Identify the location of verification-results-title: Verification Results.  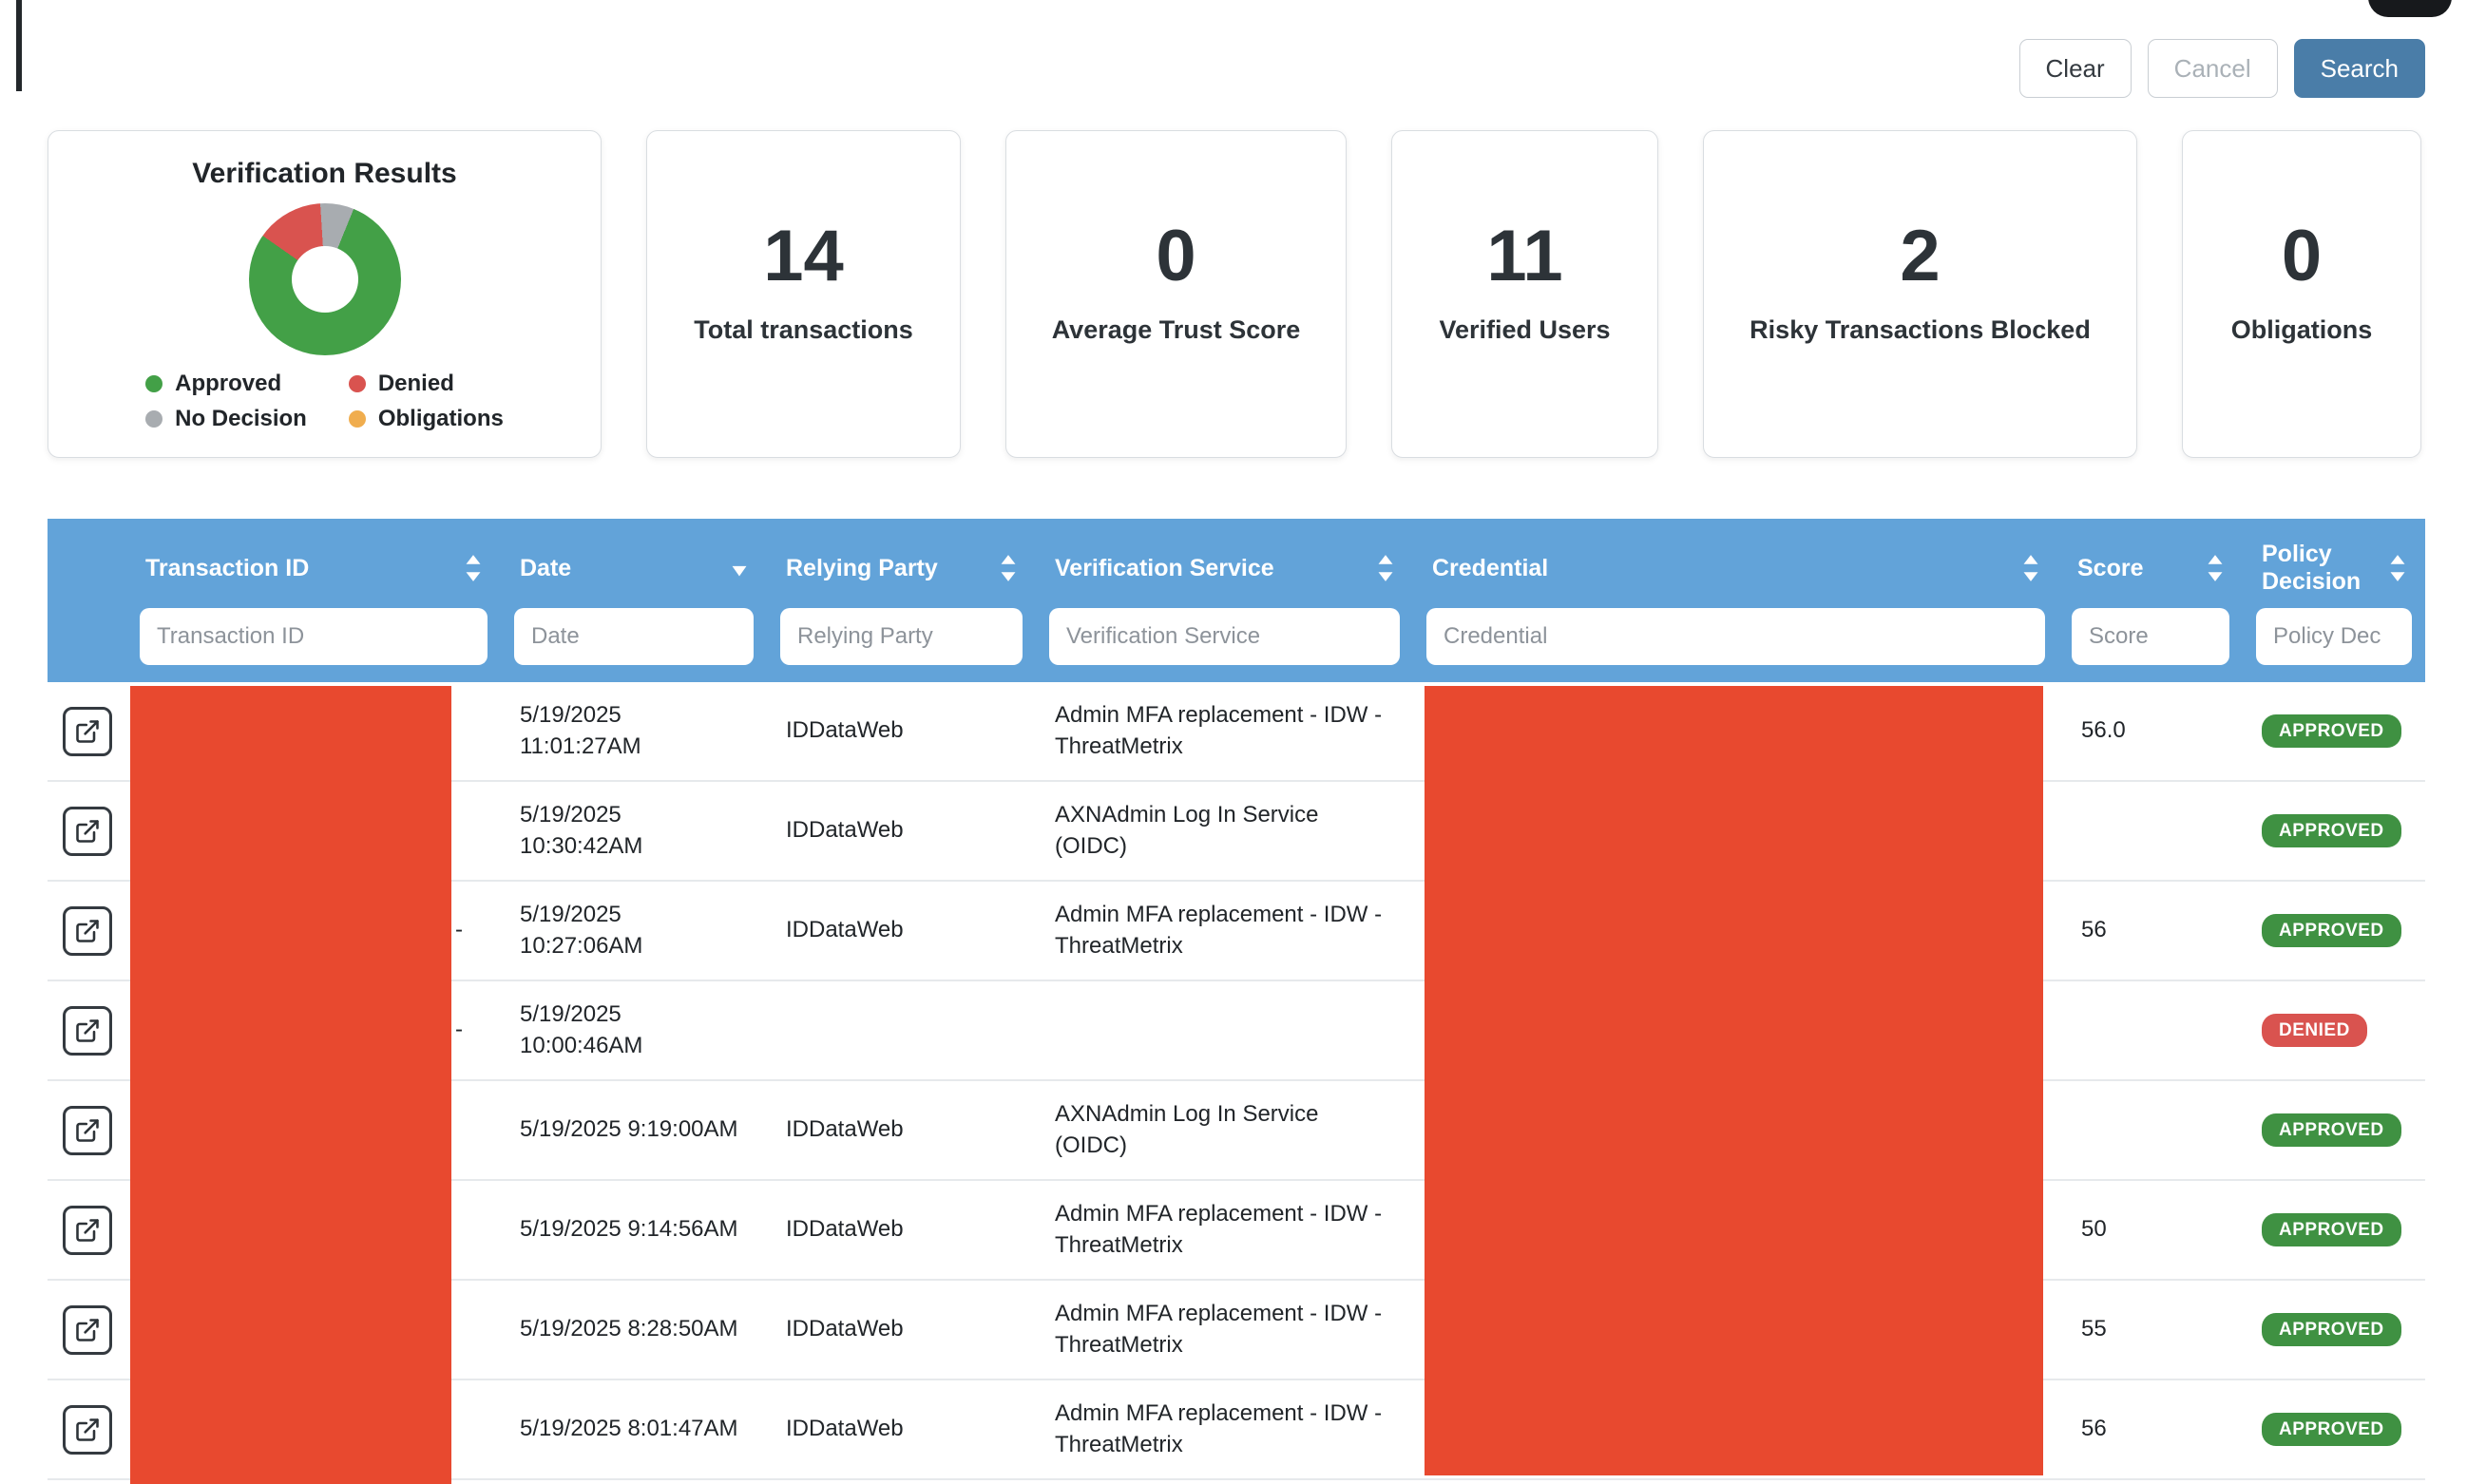
(324, 173).